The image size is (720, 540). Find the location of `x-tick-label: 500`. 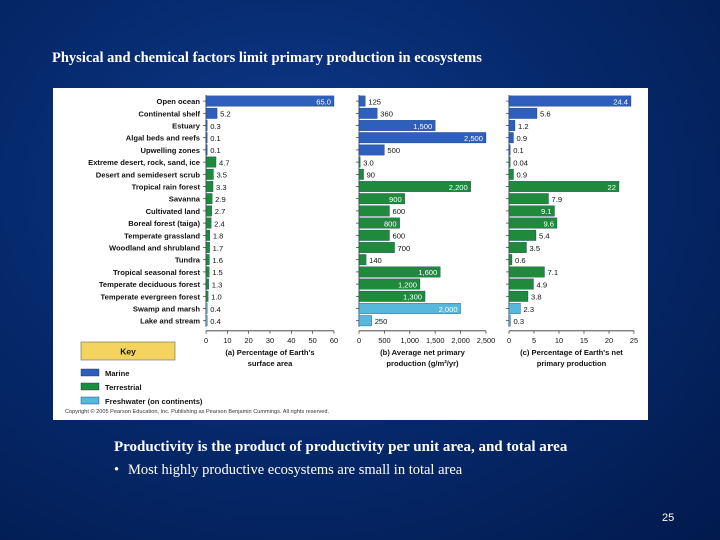

x-tick-label: 500 is located at coordinates (384, 340).